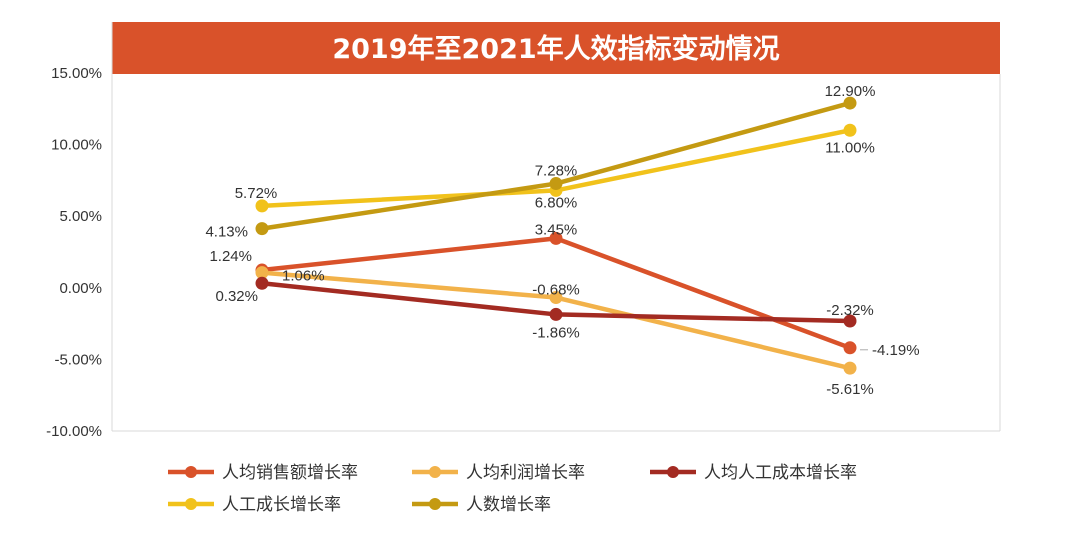  I want to click on y-tick-label: 15.00%, so click(76, 73).